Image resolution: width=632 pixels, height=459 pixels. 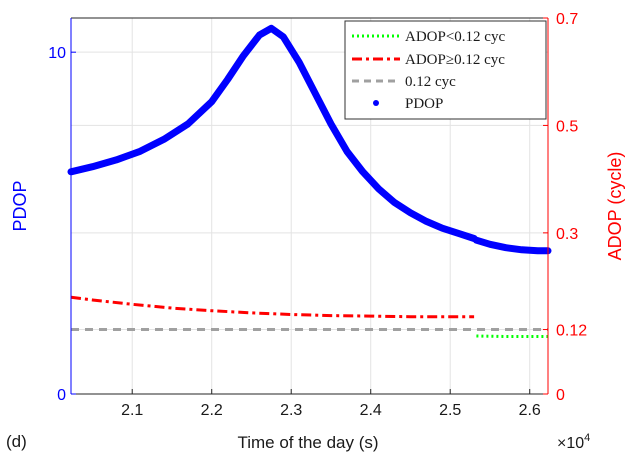 I want to click on x-tick-label: 2.6, so click(x=530, y=410).